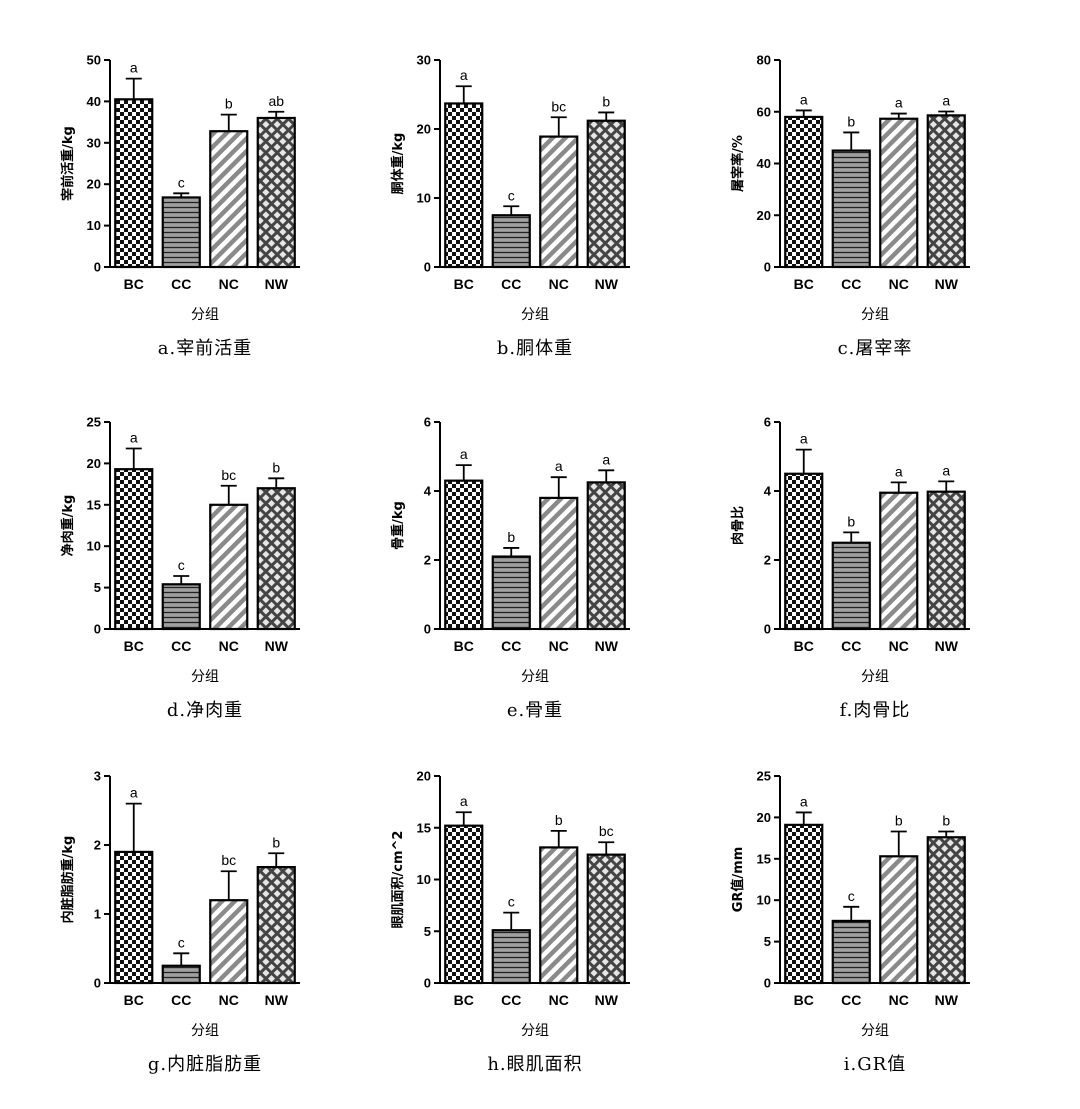  What do you see at coordinates (875, 348) in the screenshot?
I see `chart-caption: c.屠宰率` at bounding box center [875, 348].